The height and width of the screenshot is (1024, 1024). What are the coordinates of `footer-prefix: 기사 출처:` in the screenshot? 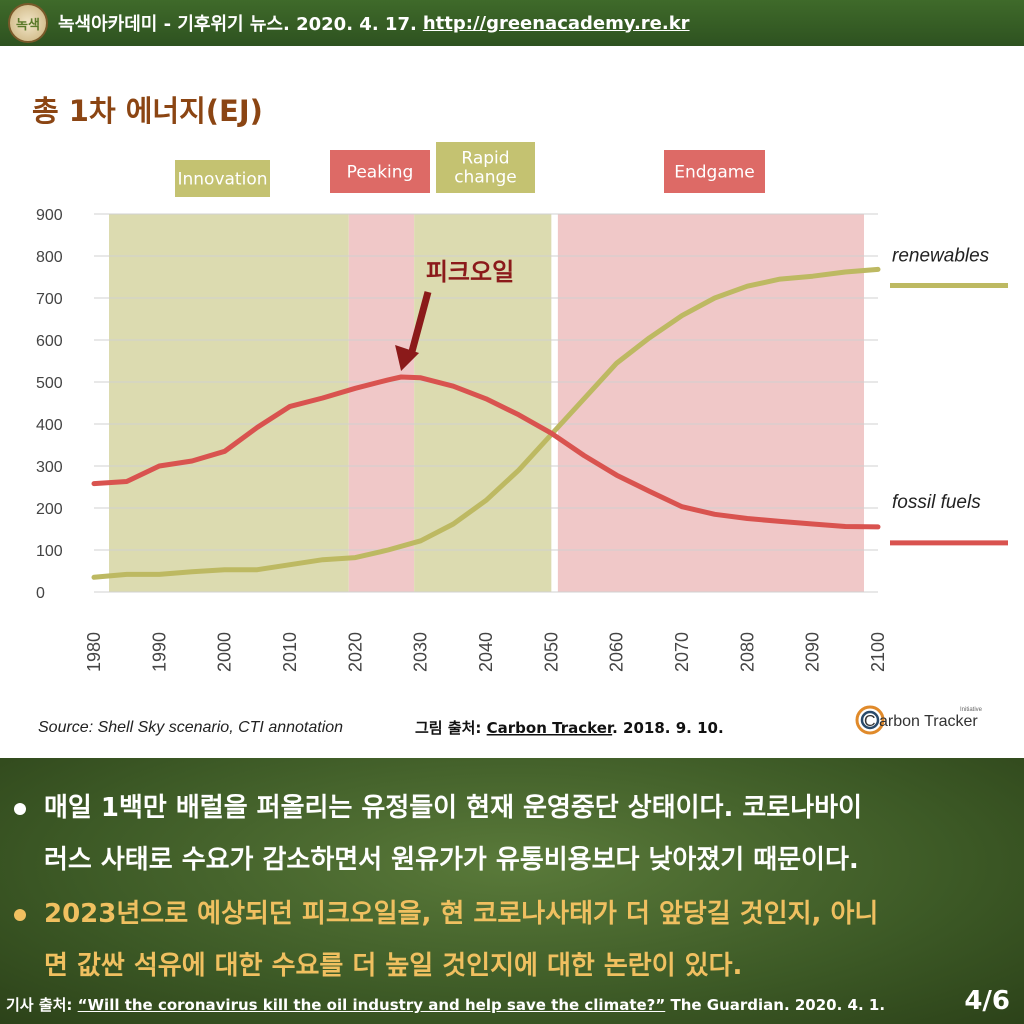 It's located at (42, 1005).